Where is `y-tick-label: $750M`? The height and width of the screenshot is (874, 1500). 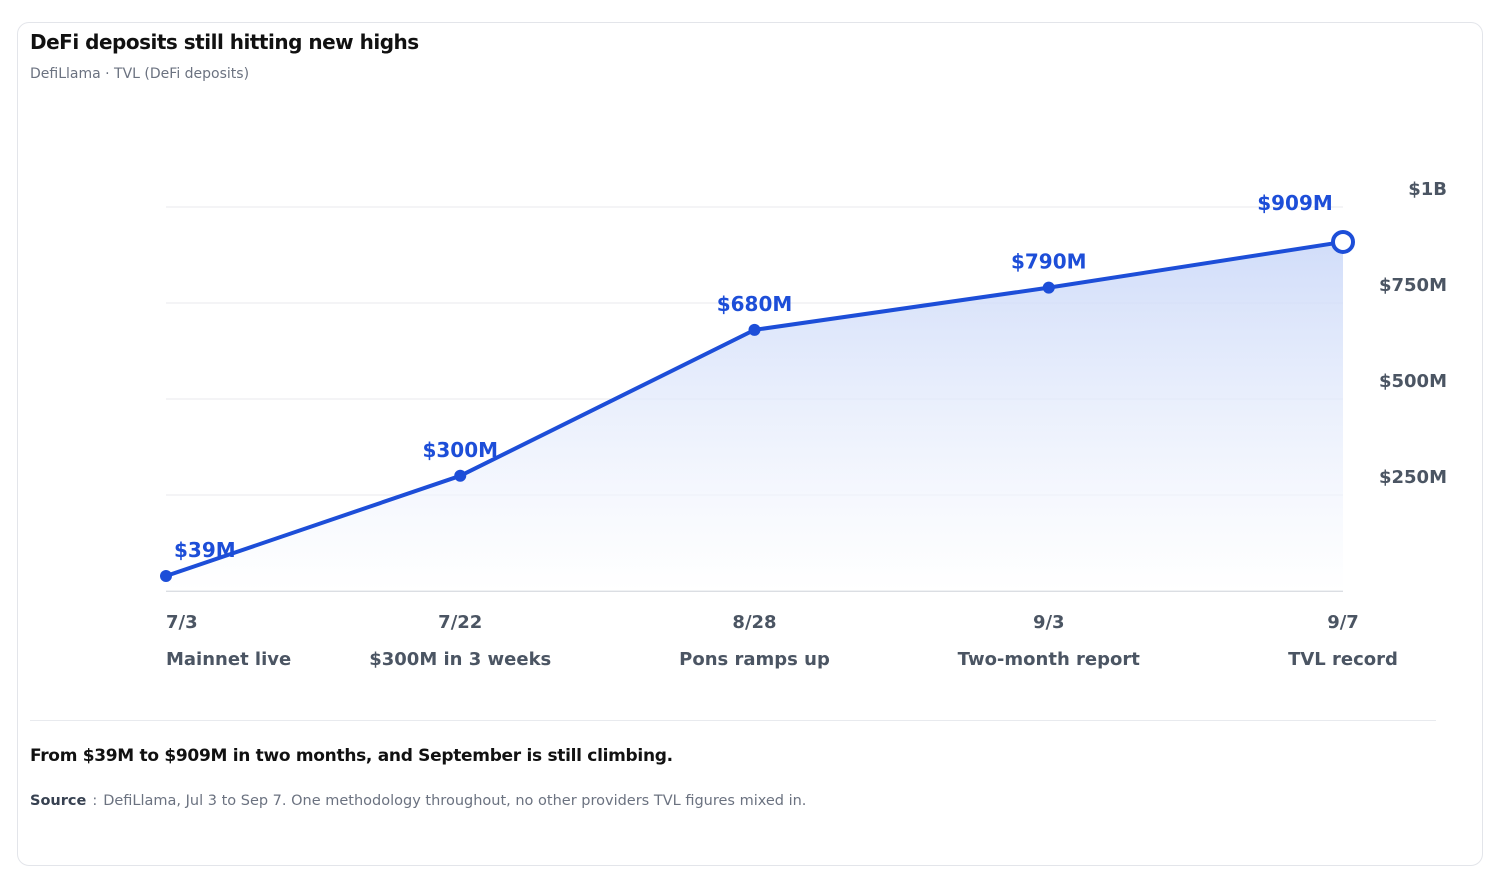
y-tick-label: $750M is located at coordinates (1413, 285).